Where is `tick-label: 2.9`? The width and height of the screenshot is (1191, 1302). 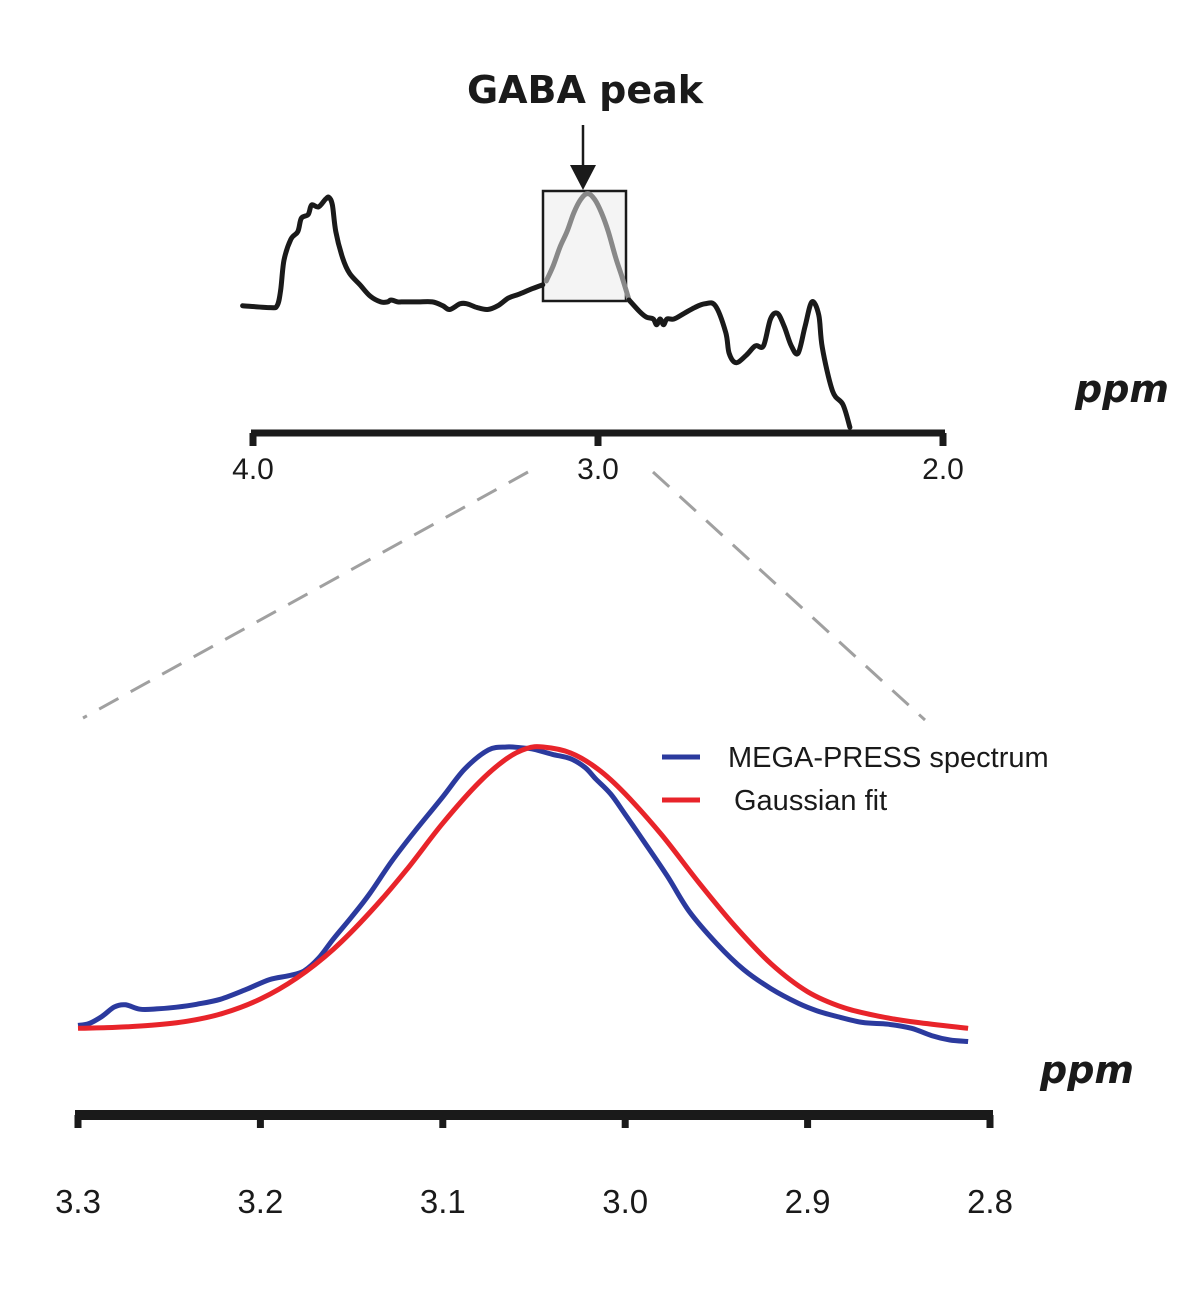 tick-label: 2.9 is located at coordinates (808, 1201).